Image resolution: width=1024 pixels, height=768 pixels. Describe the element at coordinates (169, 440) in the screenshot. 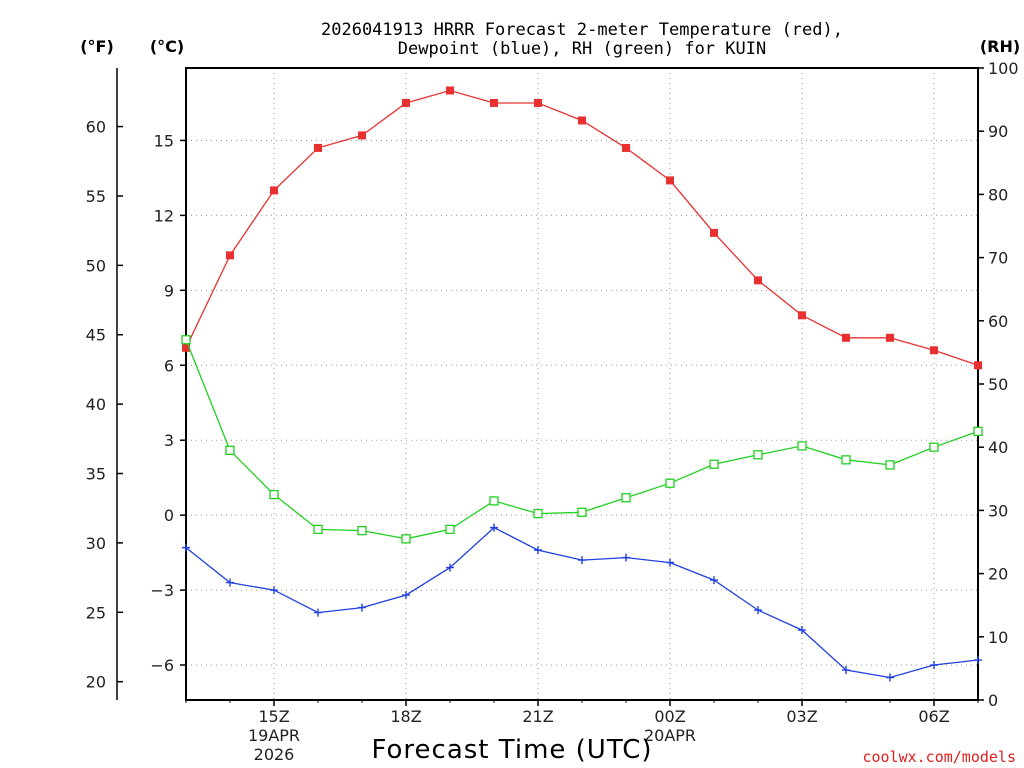

I see `celsius-tick-label: 3` at that location.